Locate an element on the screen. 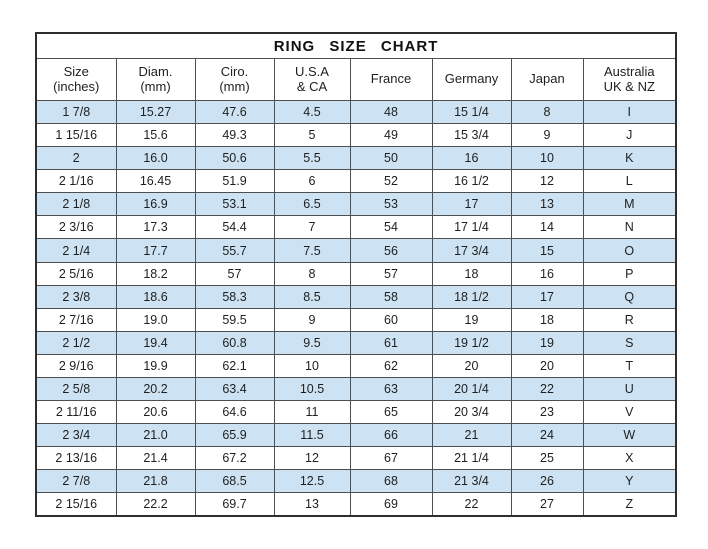 The width and height of the screenshot is (708, 549). column-header-0: Size (inches) is located at coordinates (76, 79).